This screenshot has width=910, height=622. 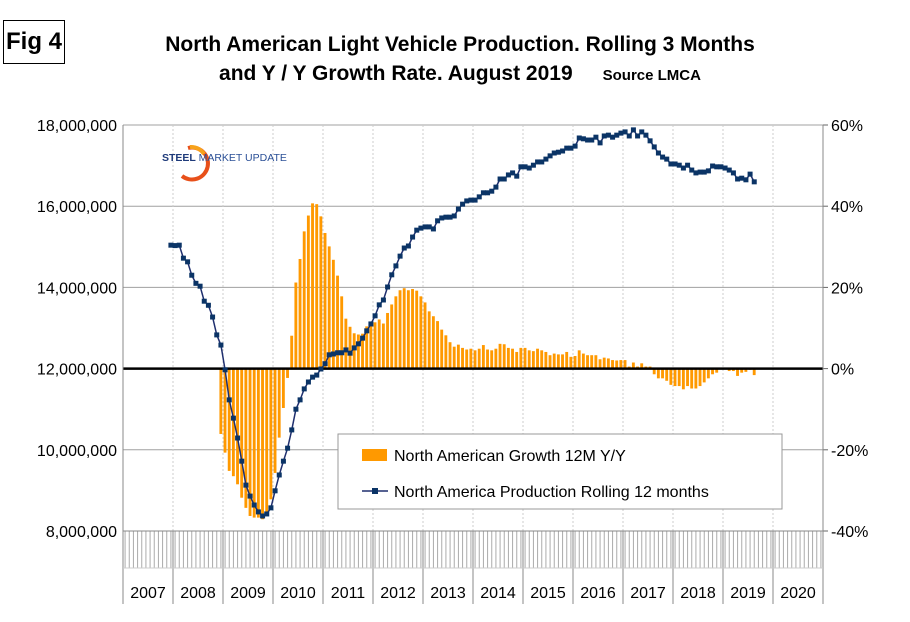 What do you see at coordinates (847, 207) in the screenshot?
I see `y-right-tick-label: 40%` at bounding box center [847, 207].